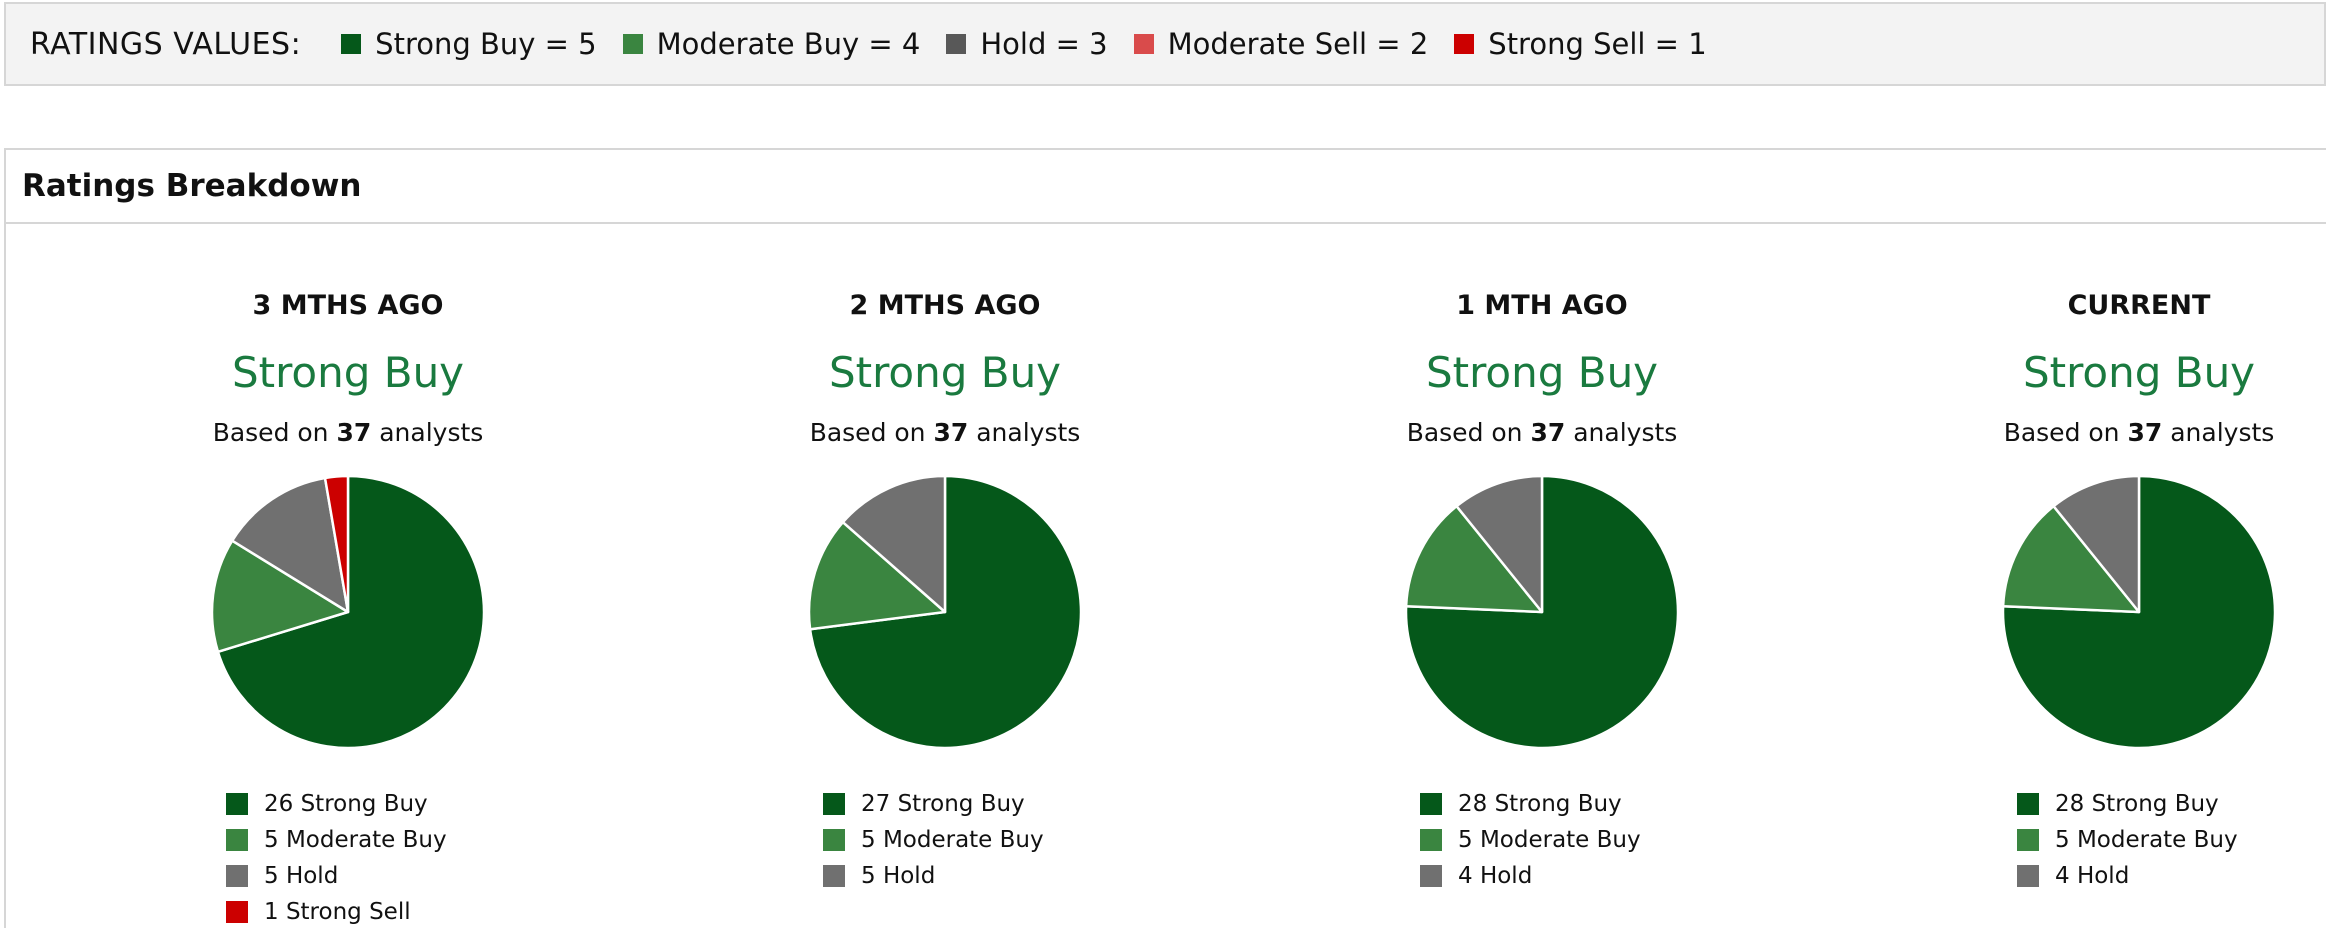 Image resolution: width=2326 pixels, height=930 pixels. I want to click on period-label: 1 MTH AGO, so click(1542, 305).